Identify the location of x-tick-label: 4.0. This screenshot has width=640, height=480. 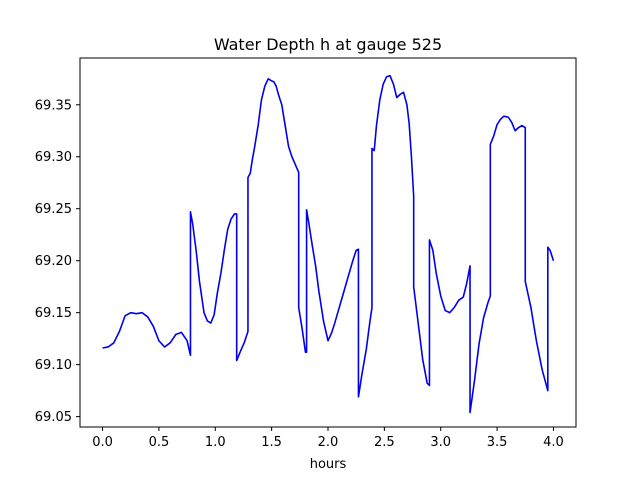
(553, 442).